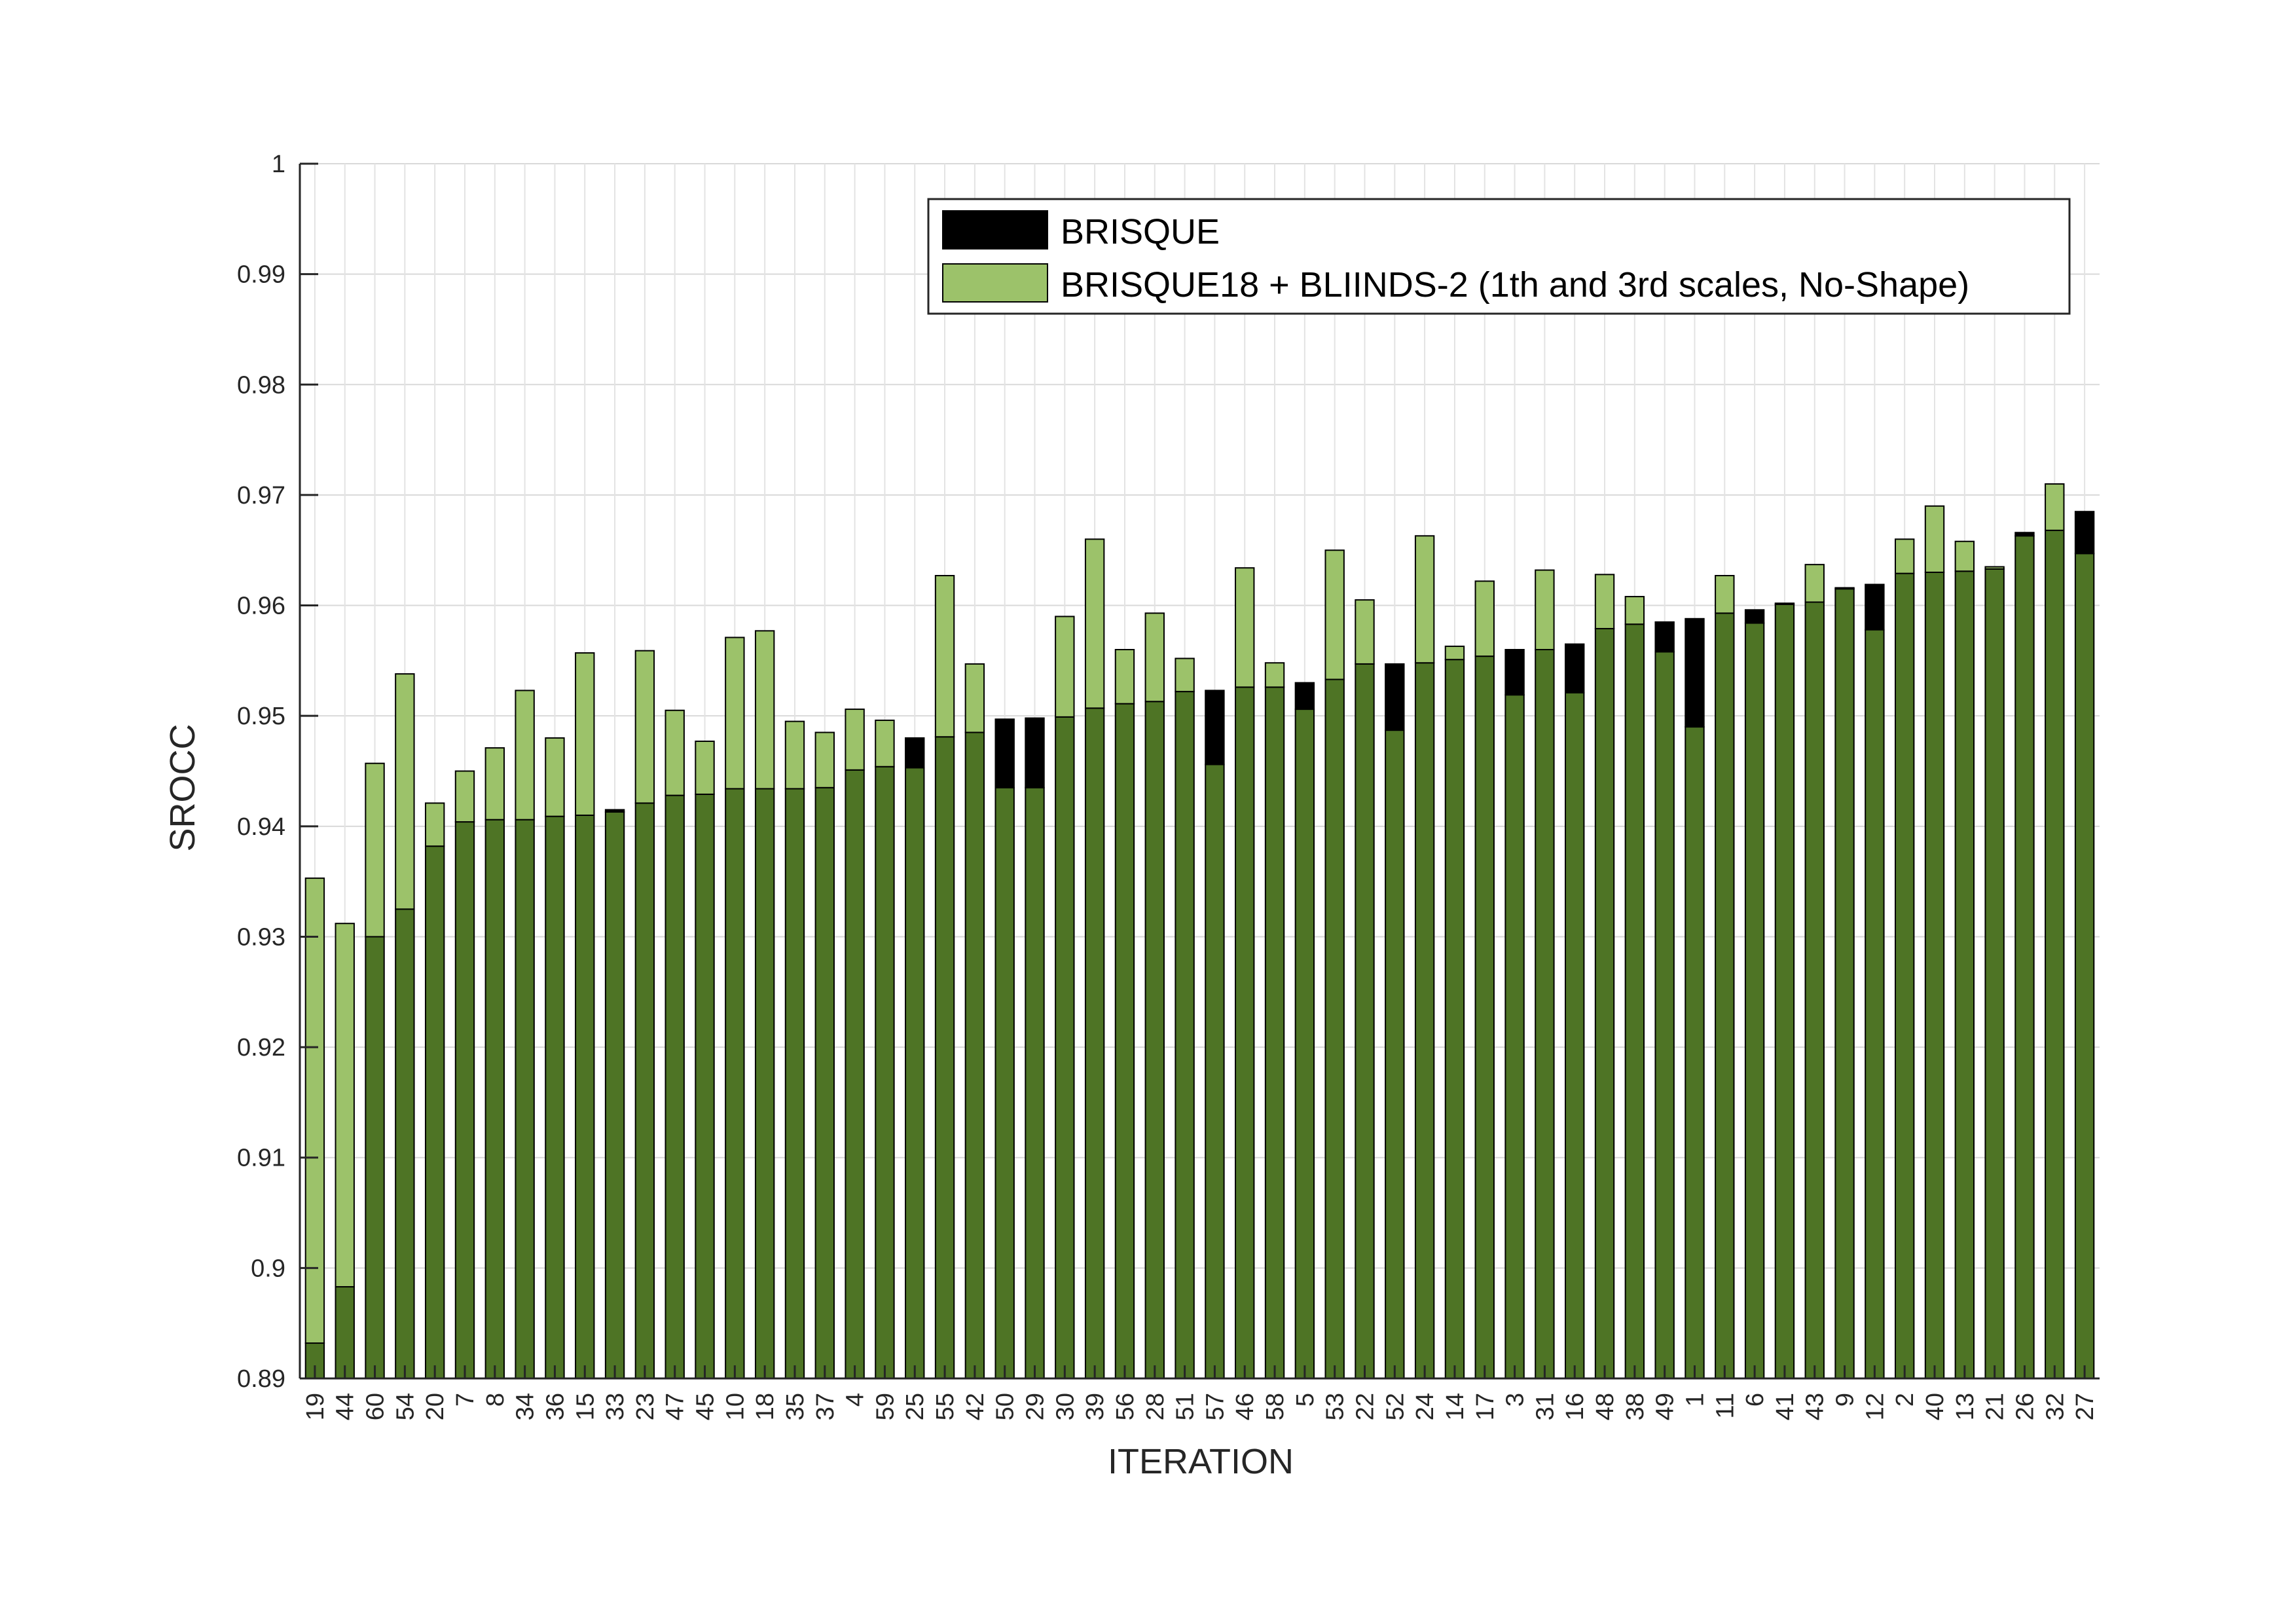 The width and height of the screenshot is (2296, 1624). Describe the element at coordinates (645, 1406) in the screenshot. I see `x-tick-label: 23` at that location.